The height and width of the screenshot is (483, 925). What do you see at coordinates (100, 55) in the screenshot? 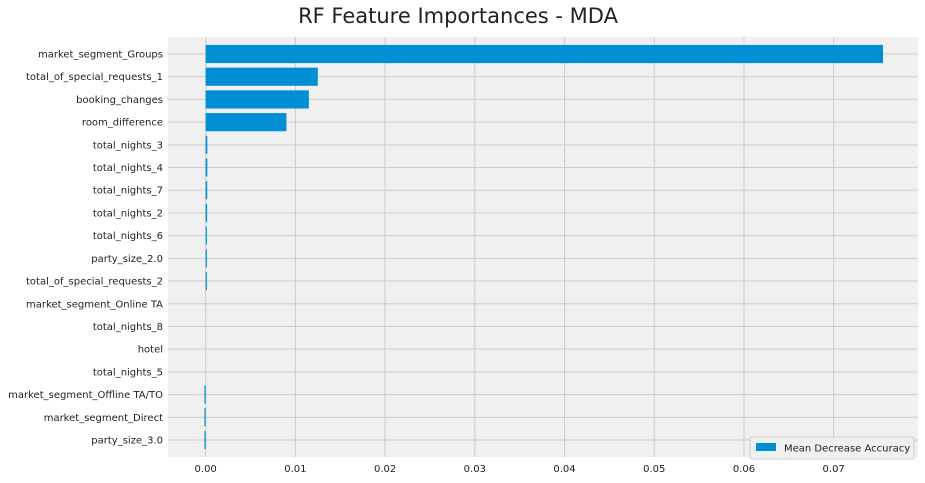
I see `y-tick-label: market_segment_Groups` at bounding box center [100, 55].